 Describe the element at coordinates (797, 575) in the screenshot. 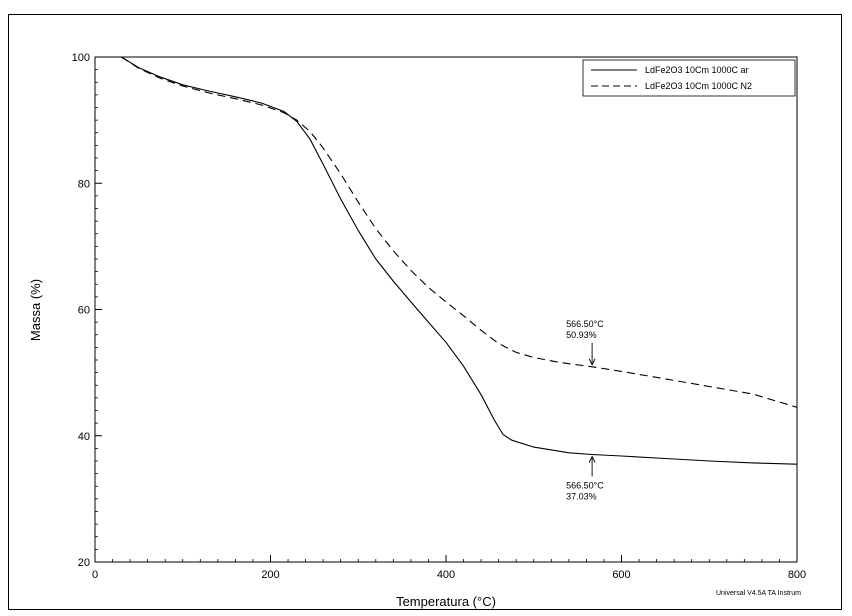

I see `x-tick-label: 800` at that location.